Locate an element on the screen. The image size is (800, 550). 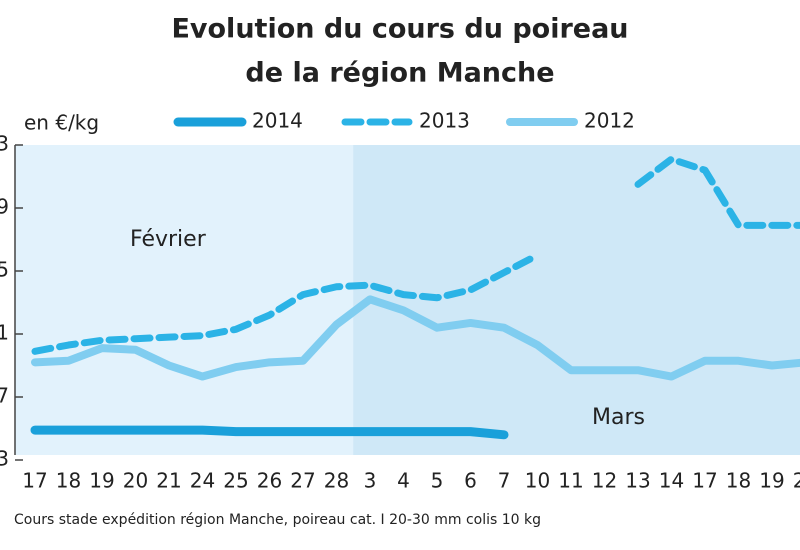
x-tick-label: 27 is located at coordinates (302, 481).